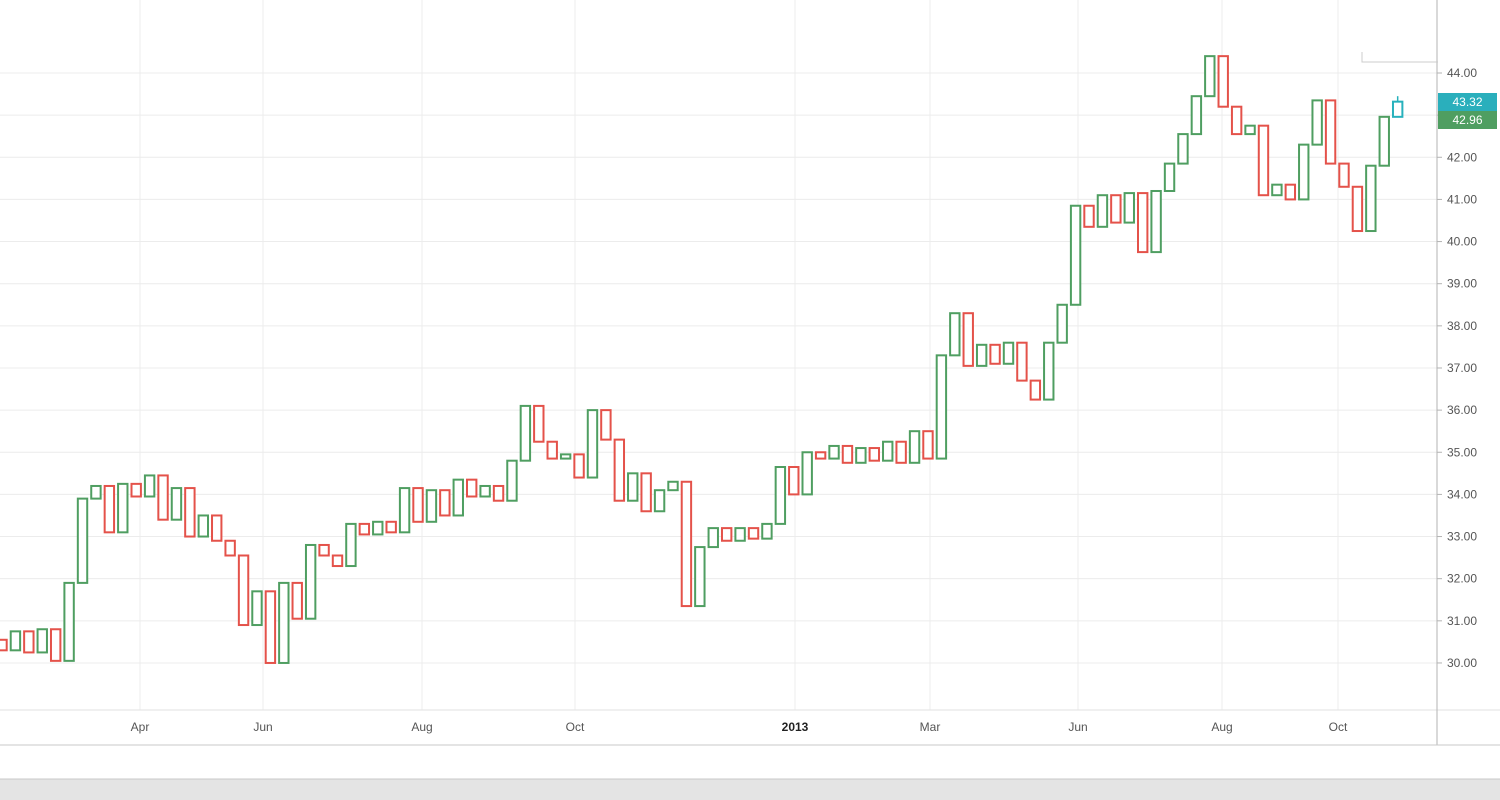 The image size is (1500, 800). Describe the element at coordinates (1462, 579) in the screenshot. I see `y-axis-label: 32.00` at that location.